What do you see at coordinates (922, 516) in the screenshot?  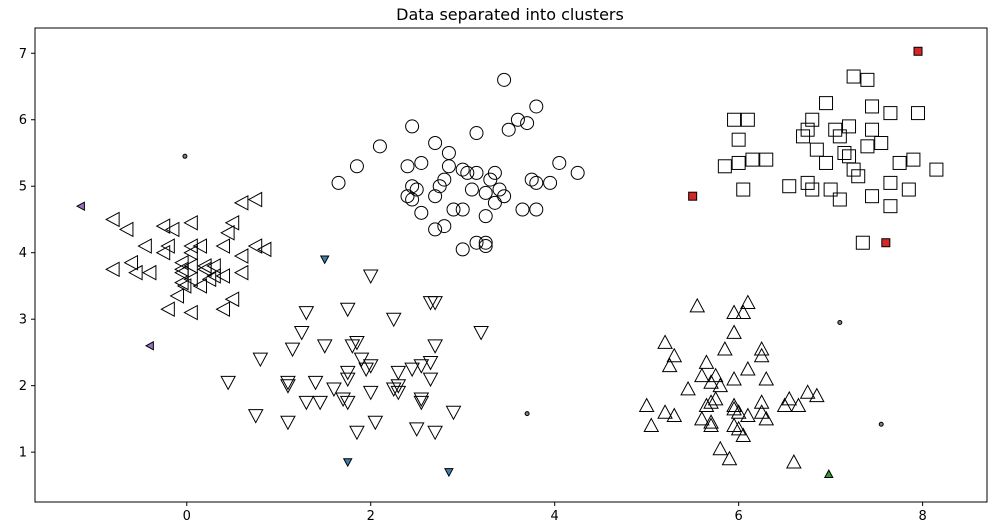 I see `x-tick-label: 8` at bounding box center [922, 516].